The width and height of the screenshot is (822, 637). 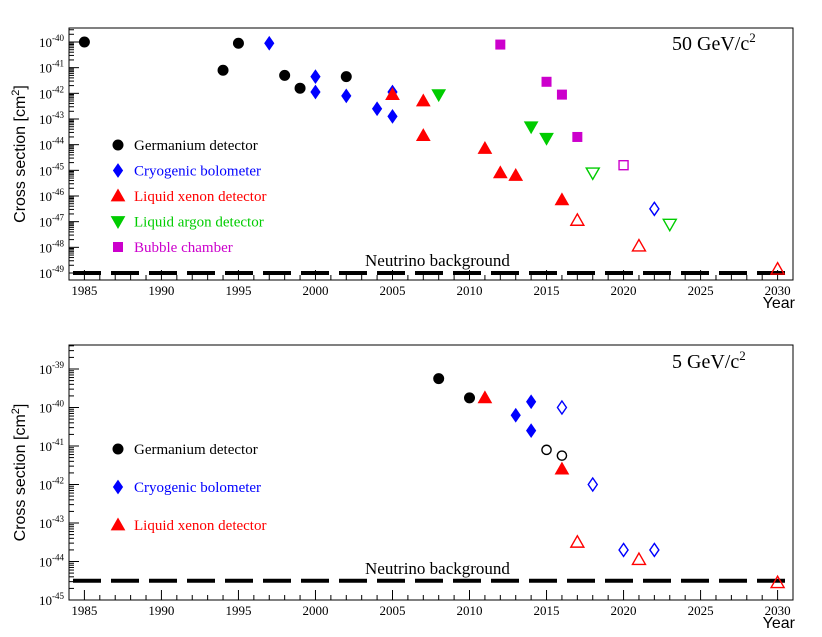 I want to click on y-tick-label: 10-41, so click(x=51, y=445).